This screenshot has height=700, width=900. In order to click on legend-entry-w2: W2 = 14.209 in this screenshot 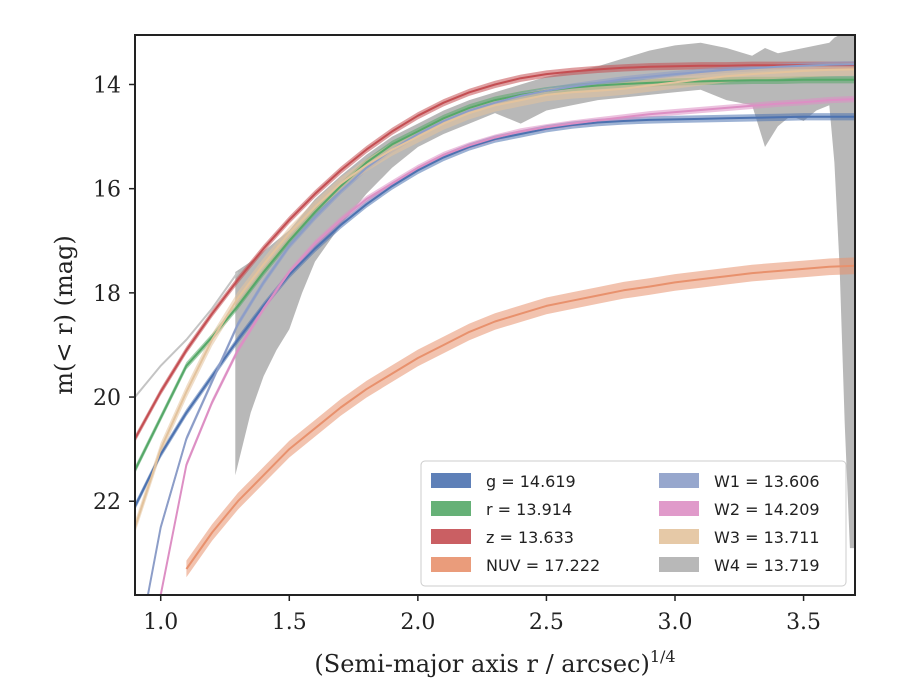, I will do `click(767, 509)`.